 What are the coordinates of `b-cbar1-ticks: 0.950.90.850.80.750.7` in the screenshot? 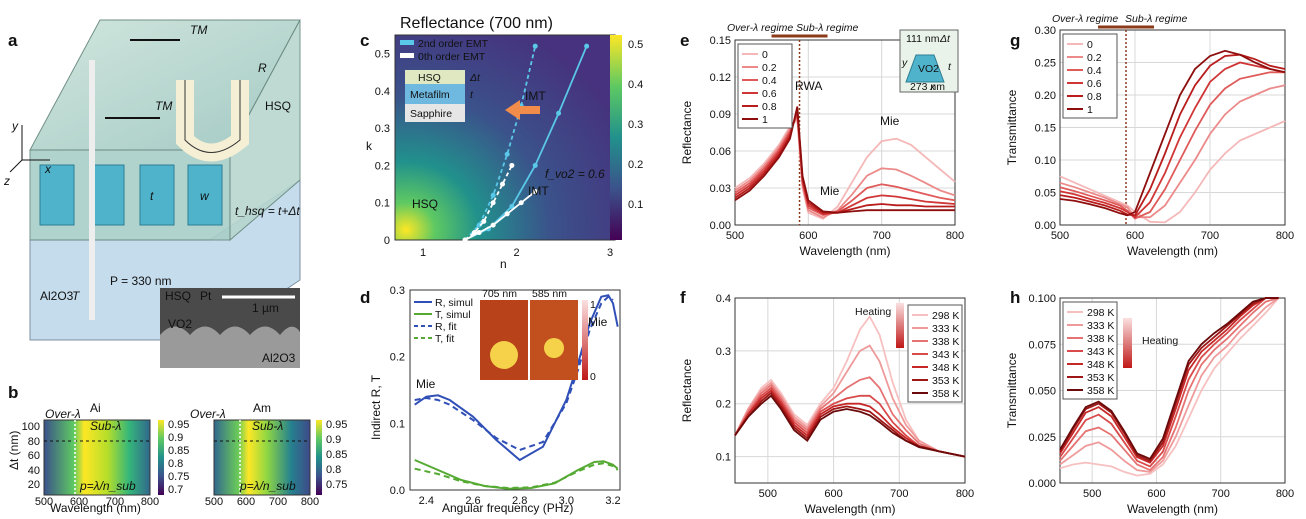 It's located at (178, 457).